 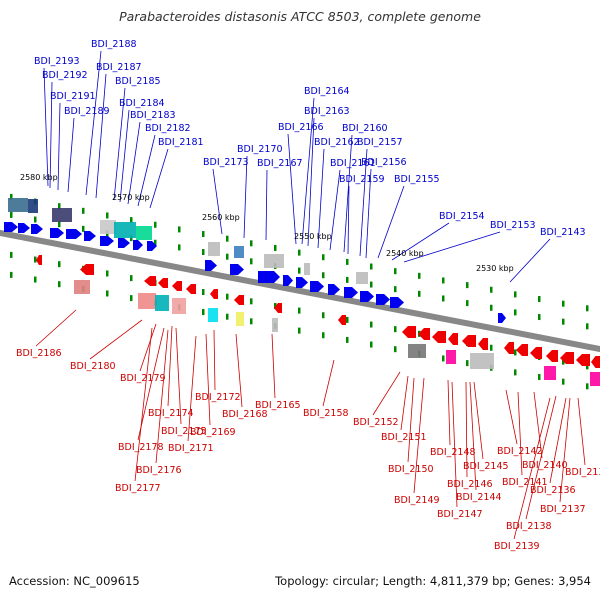 I want to click on accession-text: Accession: NC_009615, so click(x=74, y=581).